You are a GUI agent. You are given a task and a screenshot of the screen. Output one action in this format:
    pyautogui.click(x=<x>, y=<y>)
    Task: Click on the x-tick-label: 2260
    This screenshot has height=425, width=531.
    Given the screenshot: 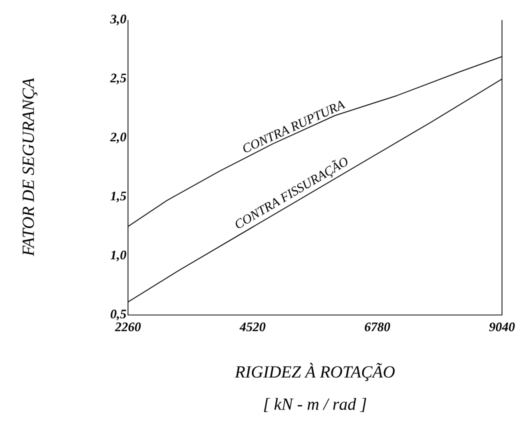 What is the action you would take?
    pyautogui.click(x=127, y=327)
    